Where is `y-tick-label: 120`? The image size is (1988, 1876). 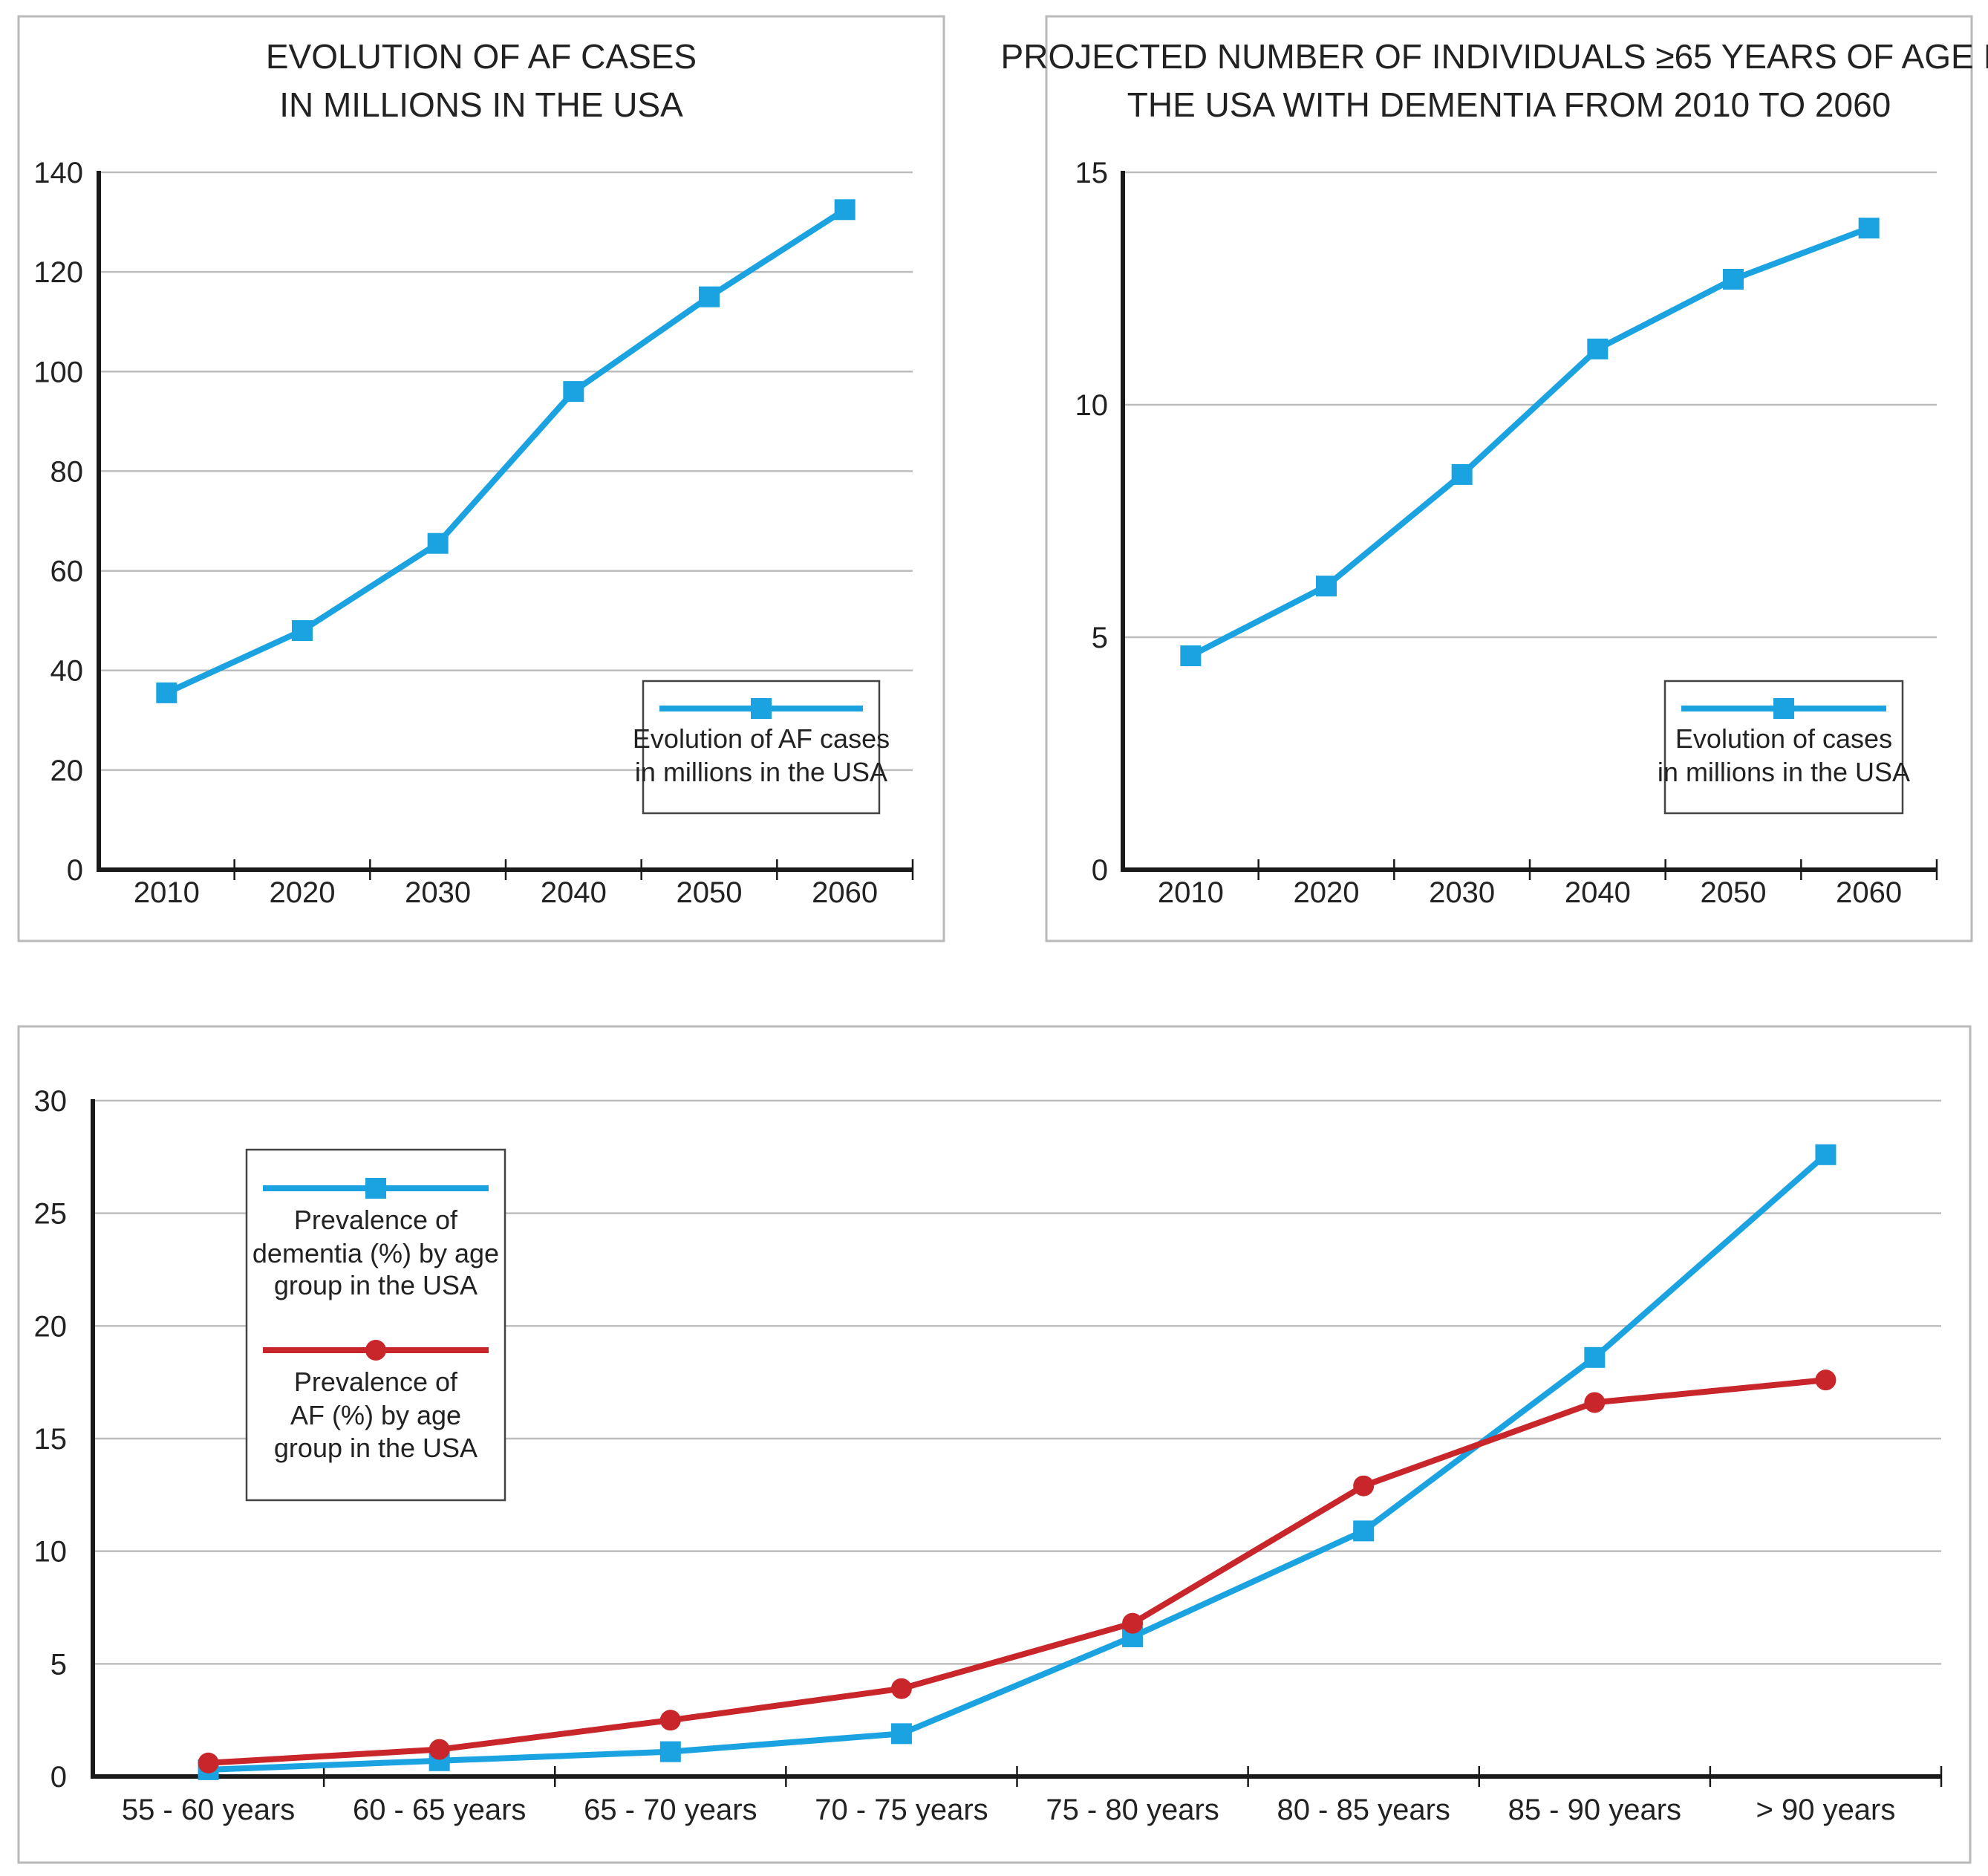 y-tick-label: 120 is located at coordinates (58, 272).